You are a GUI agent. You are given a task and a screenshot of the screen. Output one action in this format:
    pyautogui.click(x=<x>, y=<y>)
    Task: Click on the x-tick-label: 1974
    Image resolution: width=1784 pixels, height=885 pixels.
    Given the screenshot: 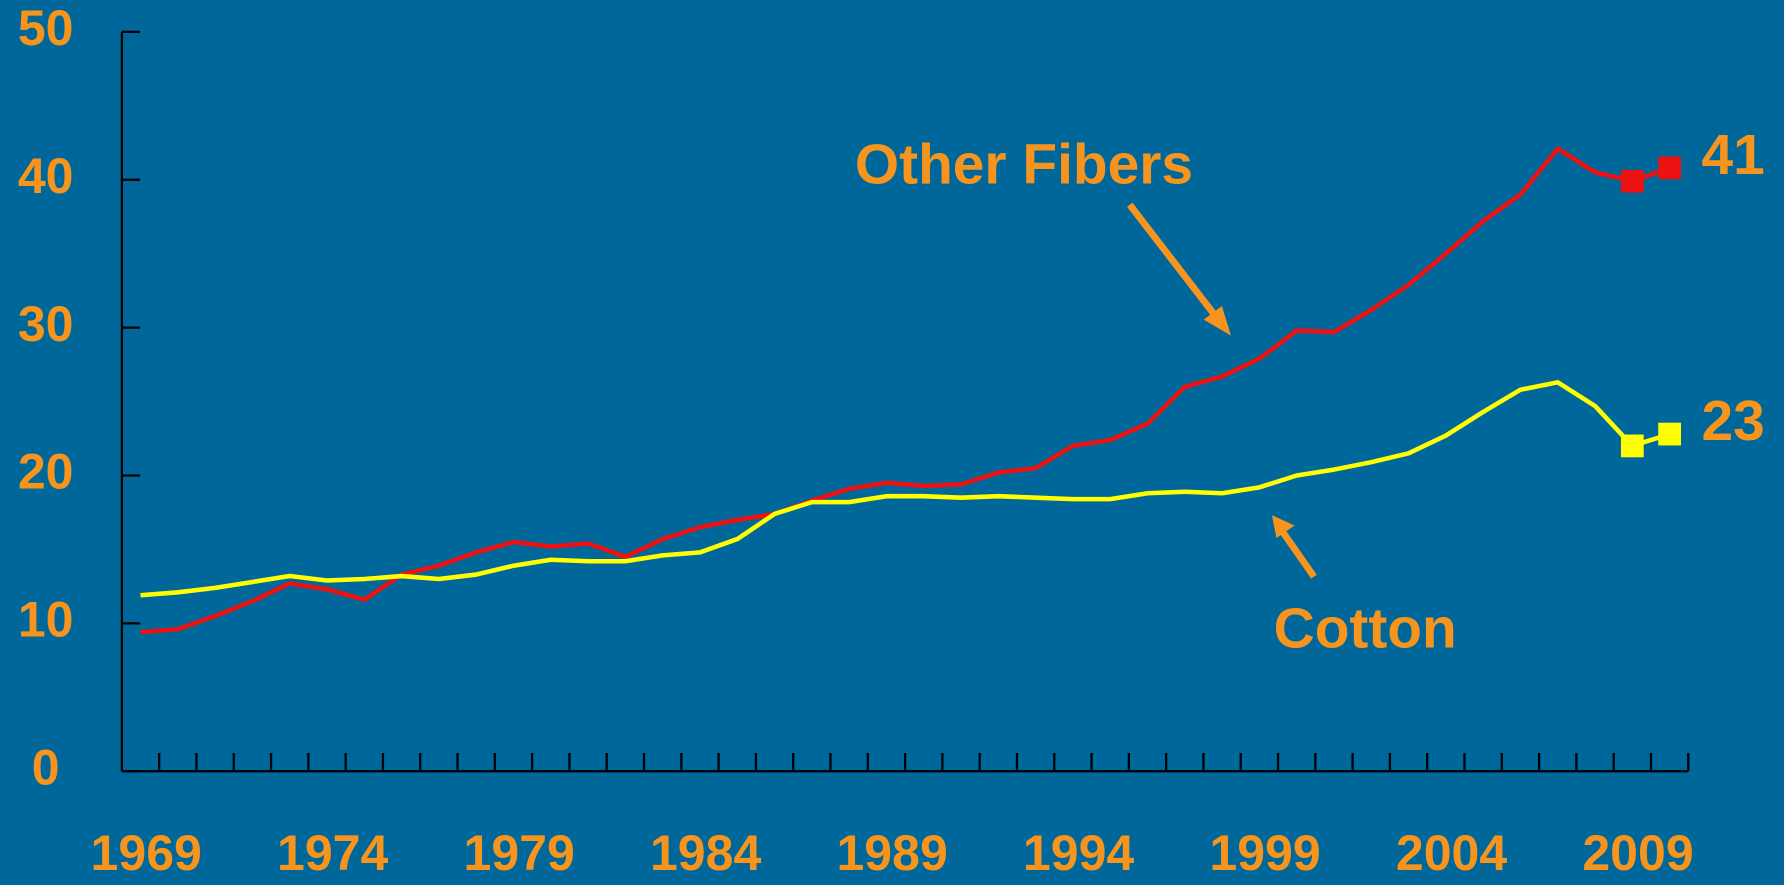 What is the action you would take?
    pyautogui.click(x=333, y=853)
    